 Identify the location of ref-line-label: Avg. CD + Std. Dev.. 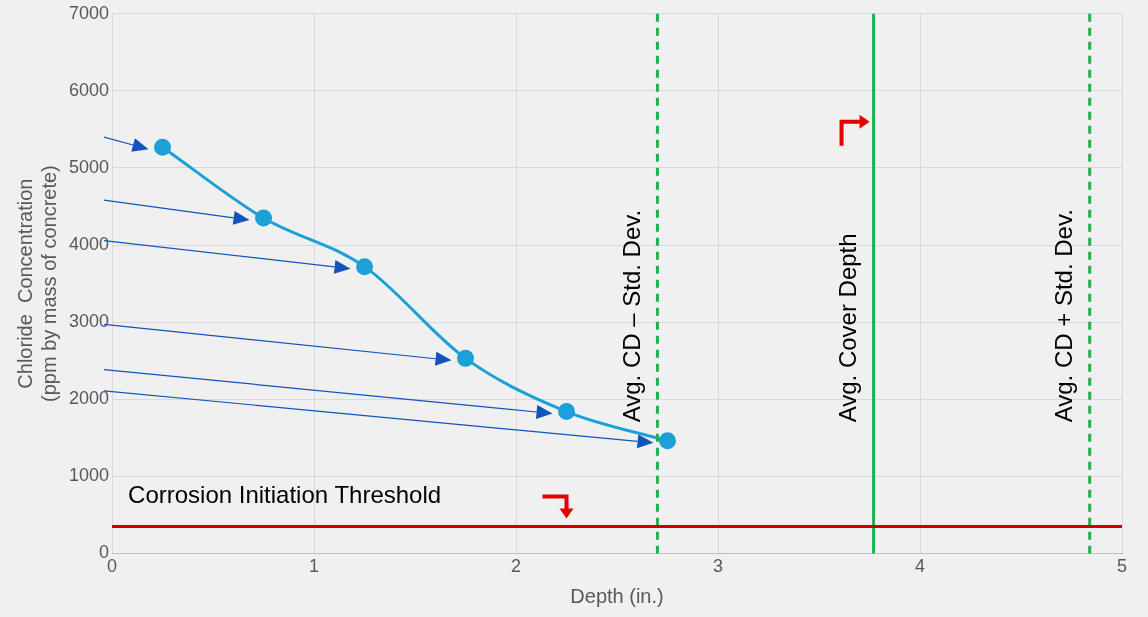
(1064, 316).